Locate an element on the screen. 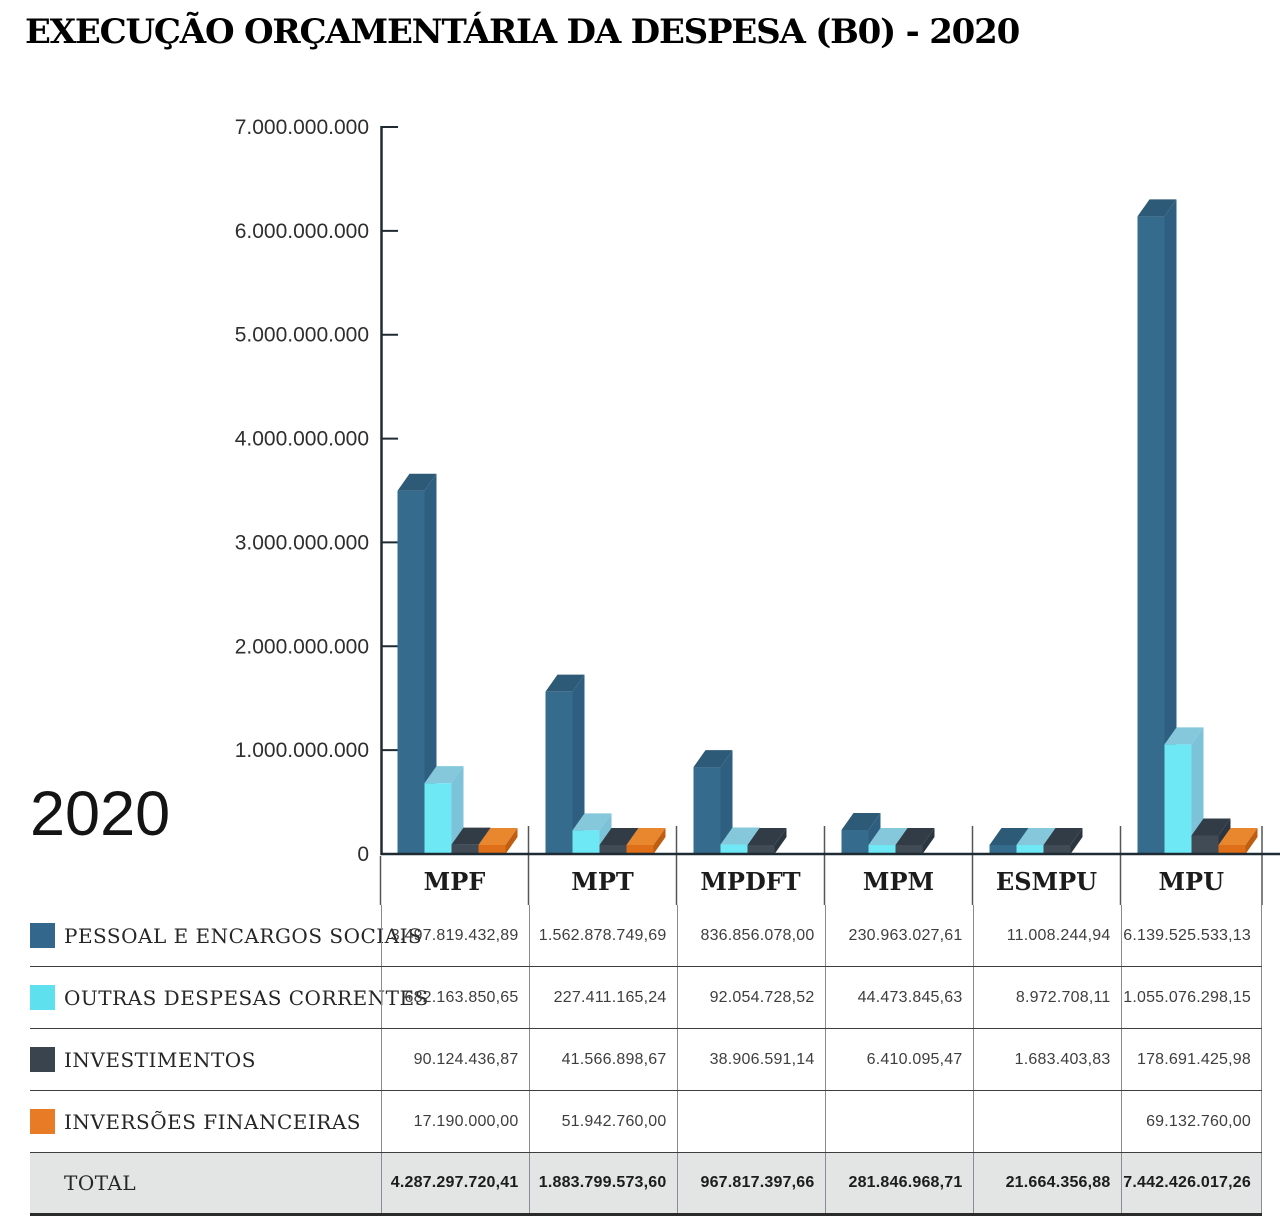 This screenshot has height=1228, width=1280. bar-investimentos-mpf-front is located at coordinates (465, 849).